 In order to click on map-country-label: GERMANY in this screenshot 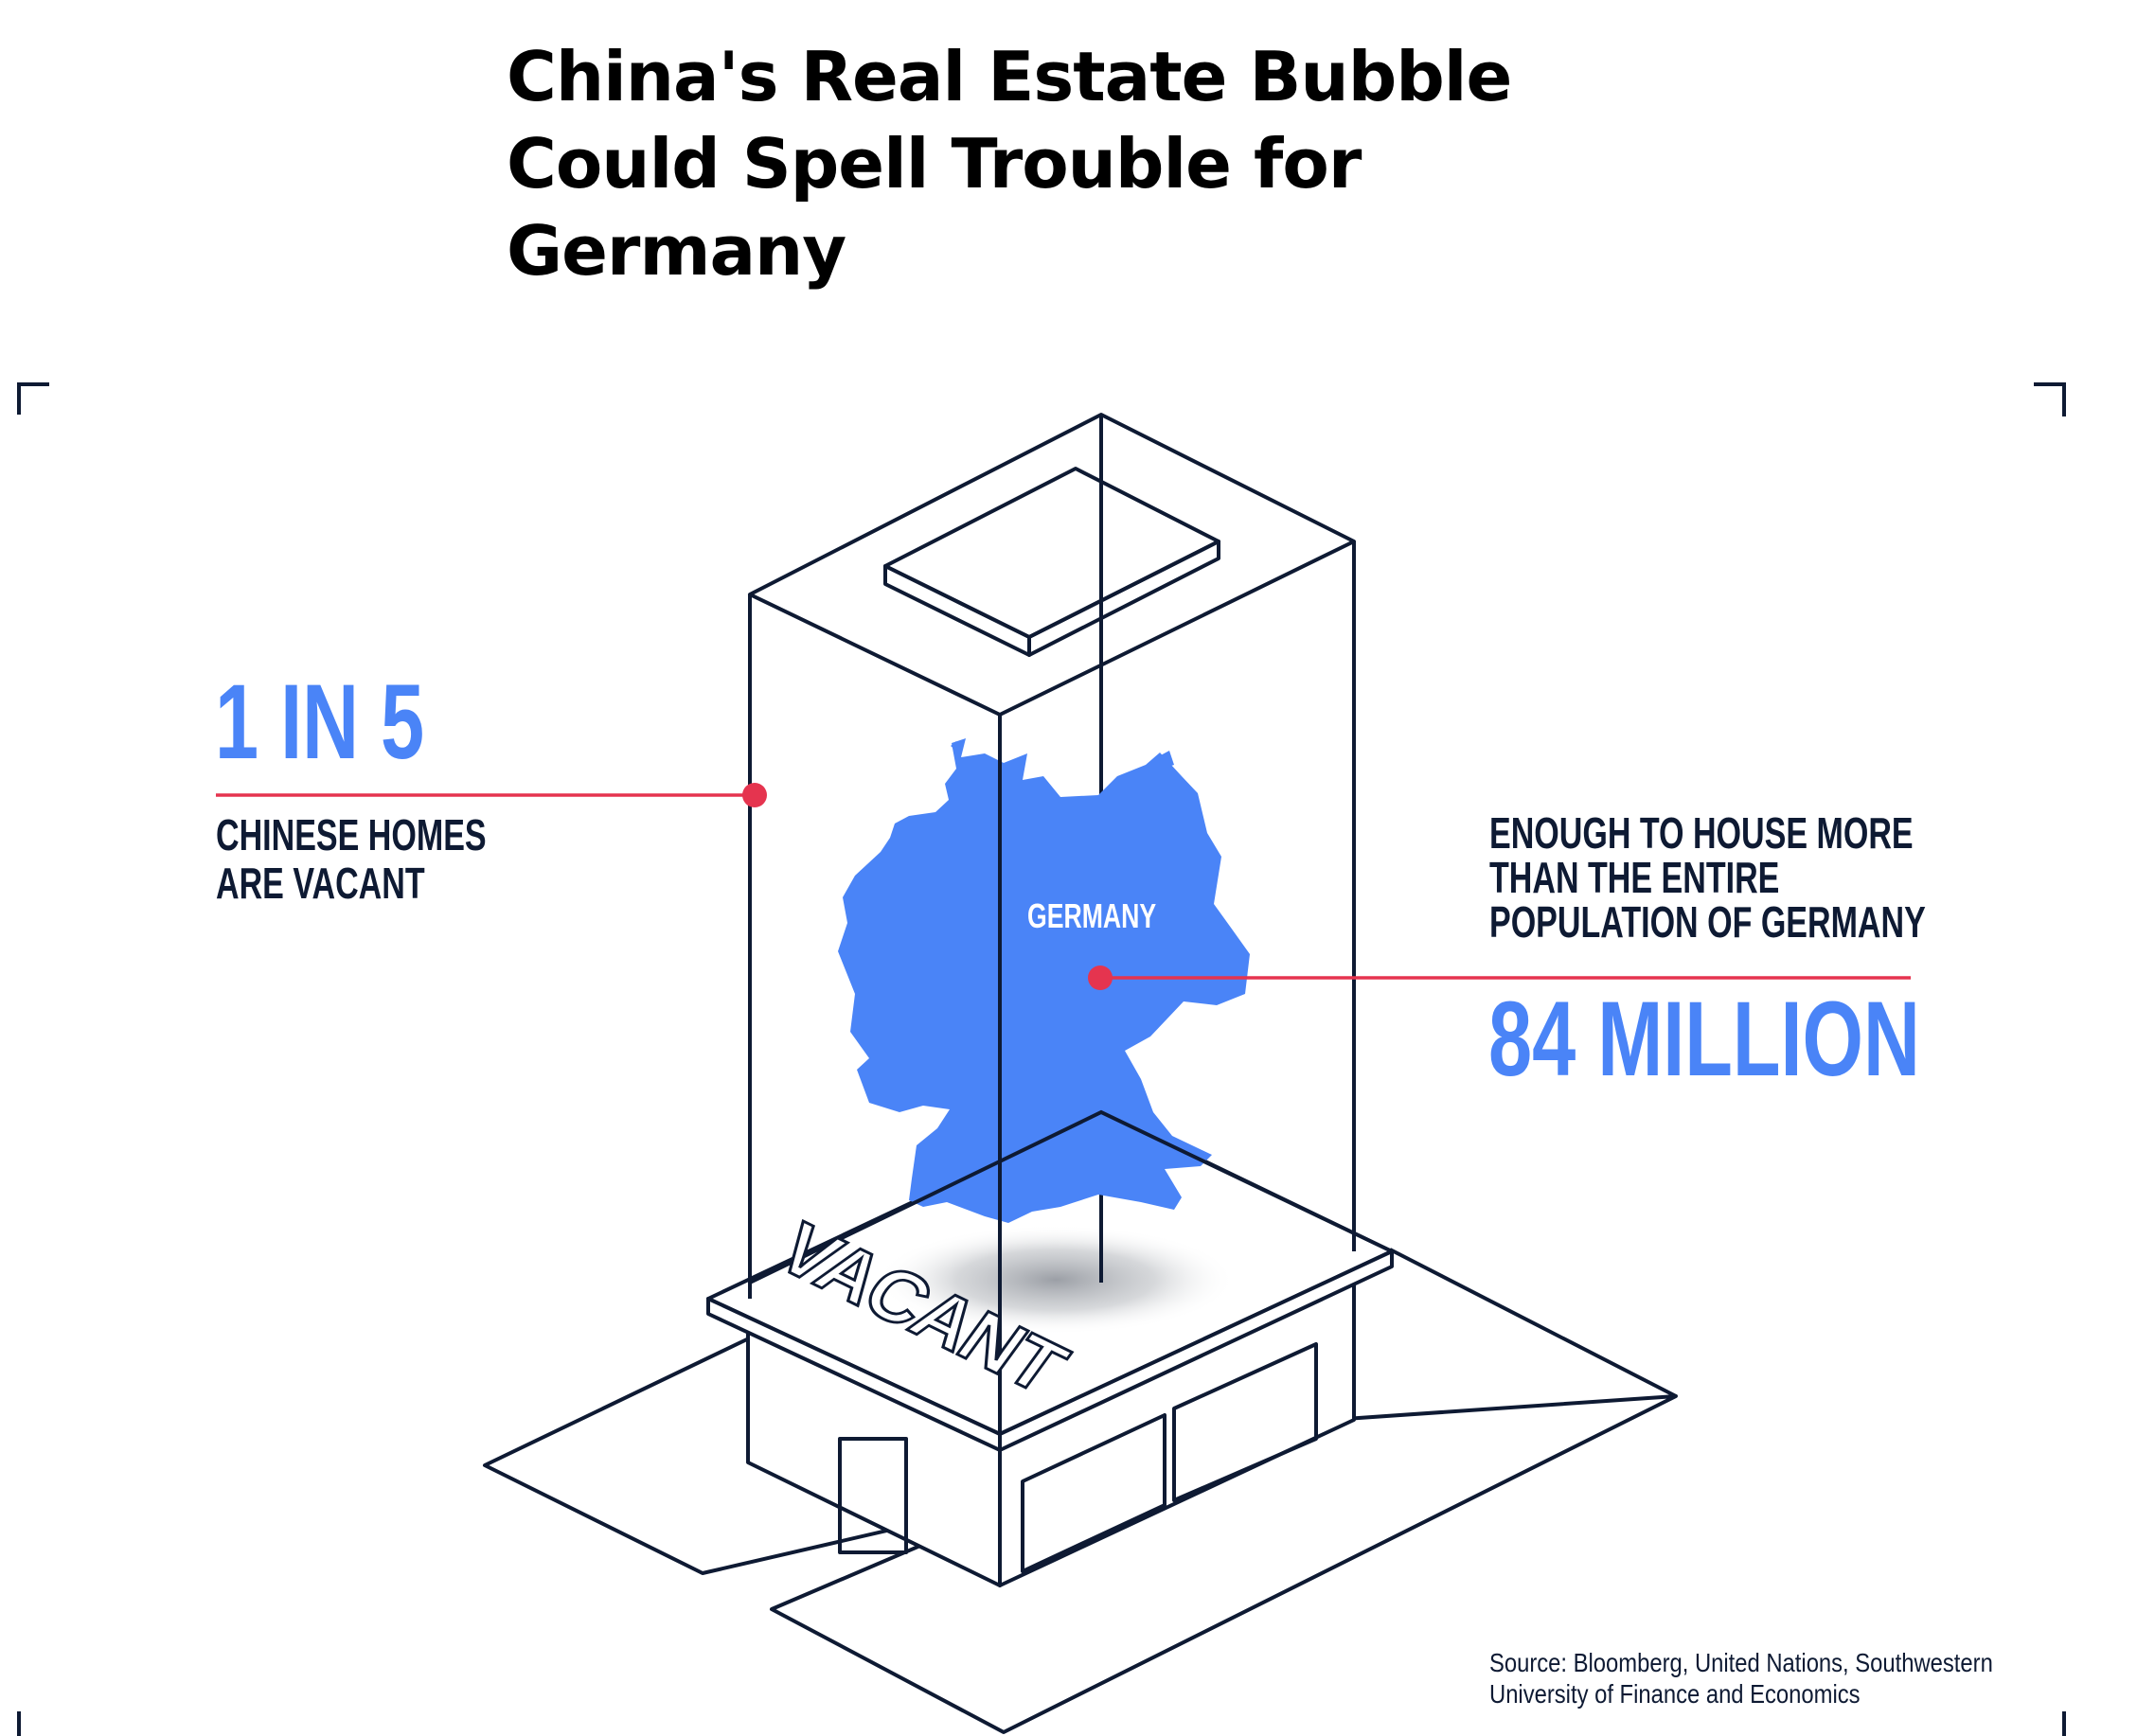, I will do `click(1092, 915)`.